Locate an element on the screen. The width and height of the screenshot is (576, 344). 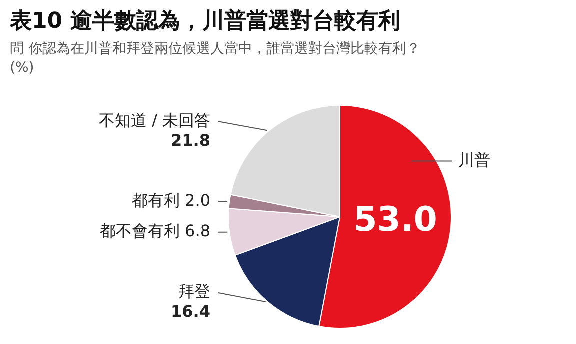
data-label: 16.4 is located at coordinates (190, 312).